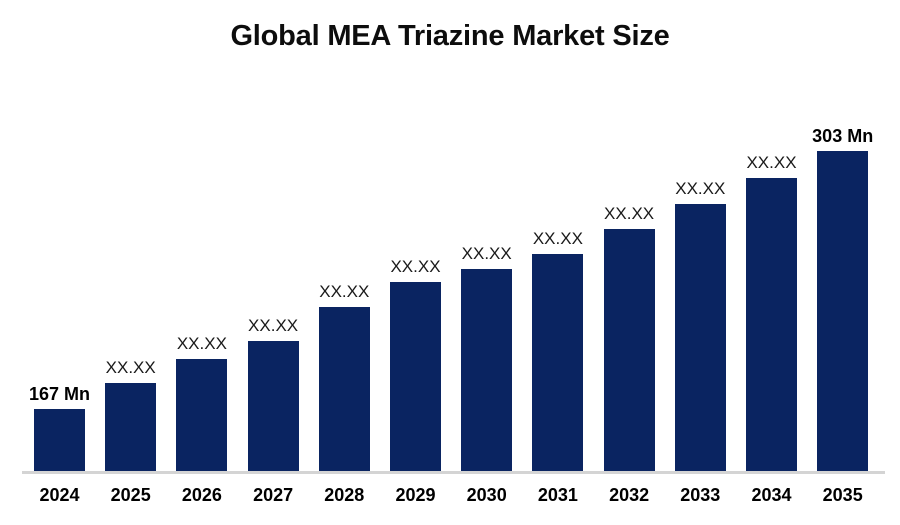 The image size is (900, 525). What do you see at coordinates (130, 278) in the screenshot?
I see `bar-group: XX.XX 2025` at bounding box center [130, 278].